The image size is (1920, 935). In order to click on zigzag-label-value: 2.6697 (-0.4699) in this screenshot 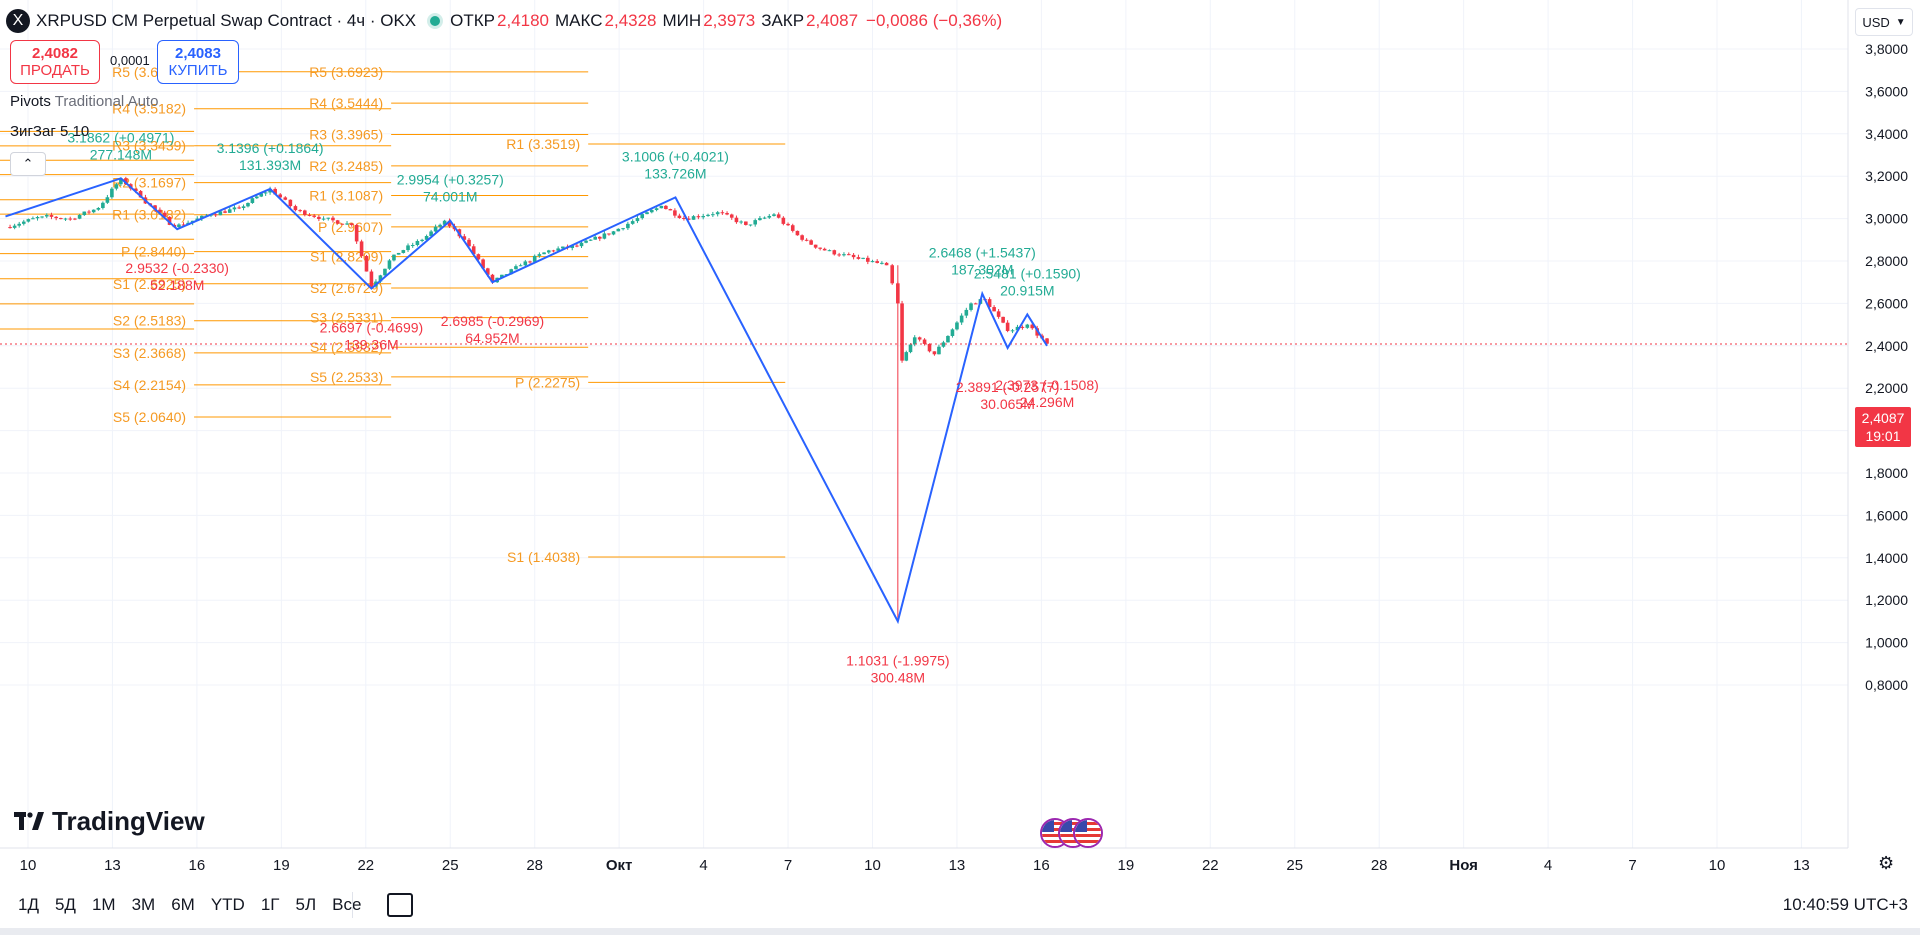, I will do `click(372, 328)`.